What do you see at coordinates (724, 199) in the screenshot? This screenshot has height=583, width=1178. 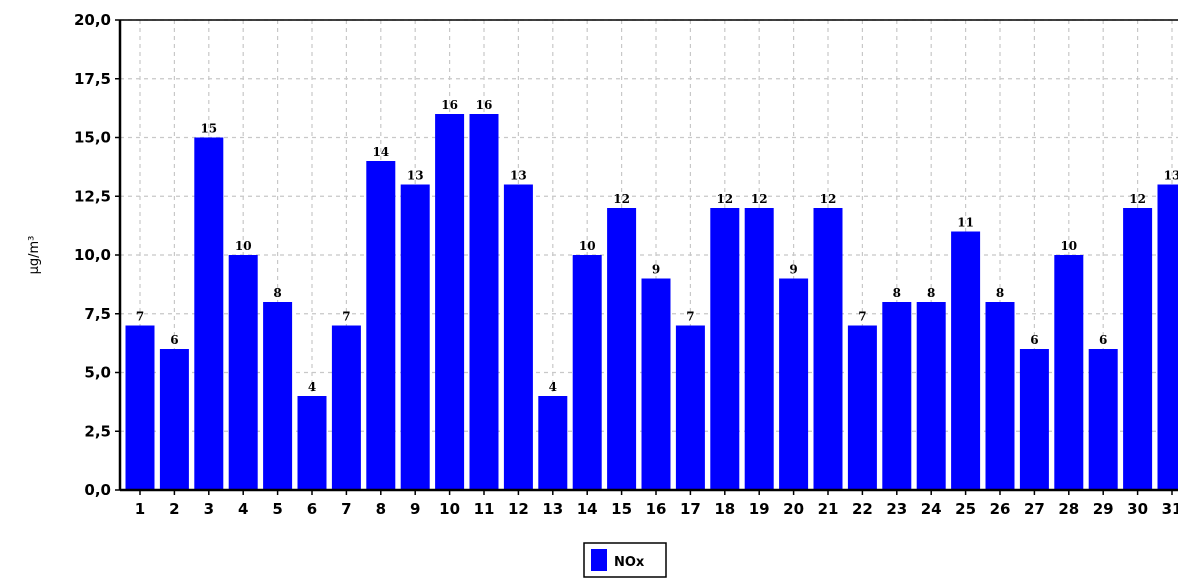 I see `data-label-18: 12` at bounding box center [724, 199].